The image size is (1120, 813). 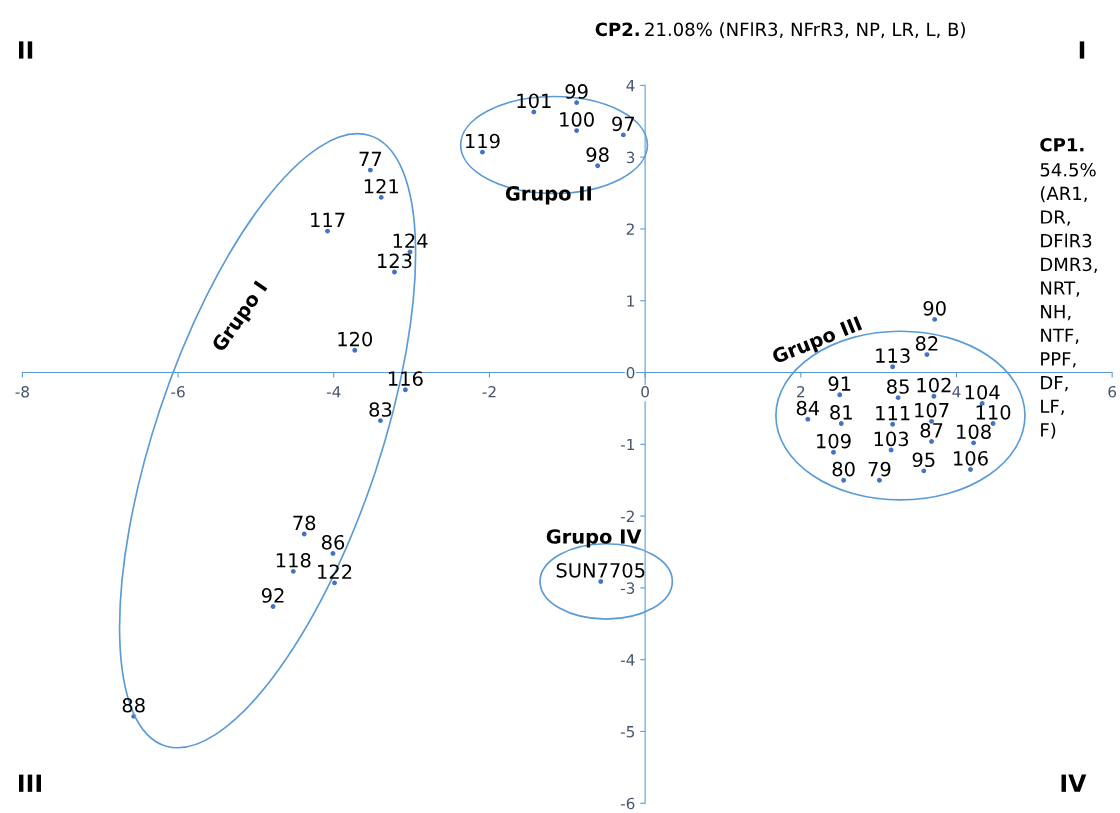 What do you see at coordinates (630, 229) in the screenshot?
I see `y-tick-label: 2` at bounding box center [630, 229].